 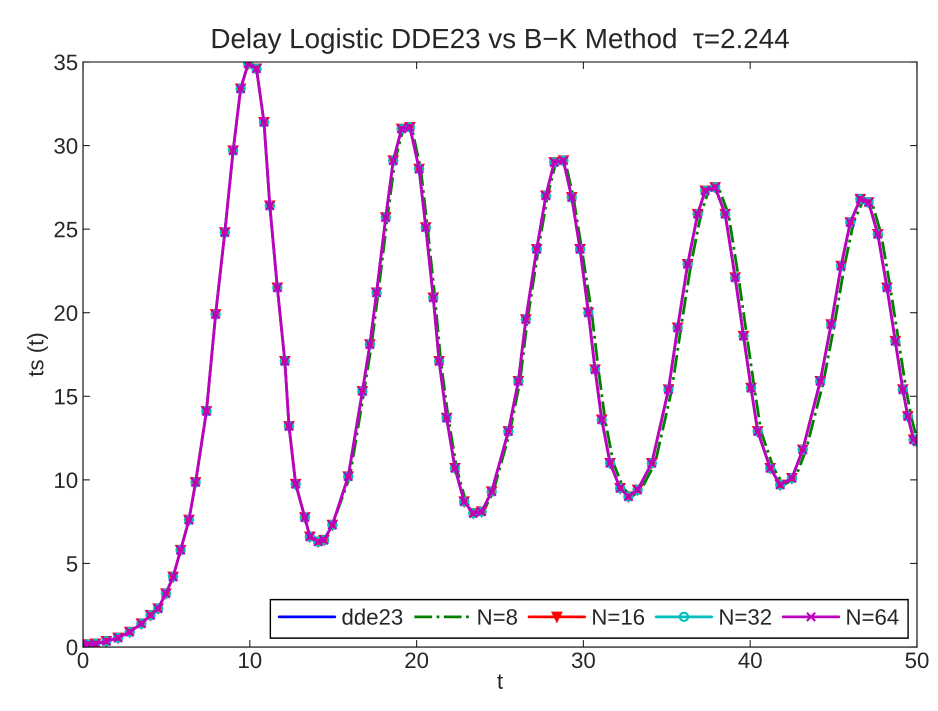 What do you see at coordinates (66, 230) in the screenshot?
I see `y-tick-label: 25` at bounding box center [66, 230].